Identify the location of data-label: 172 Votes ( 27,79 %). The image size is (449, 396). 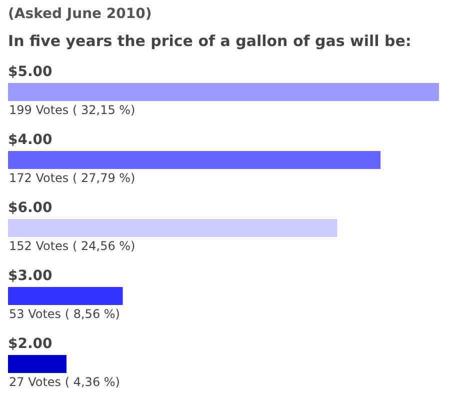
(72, 178).